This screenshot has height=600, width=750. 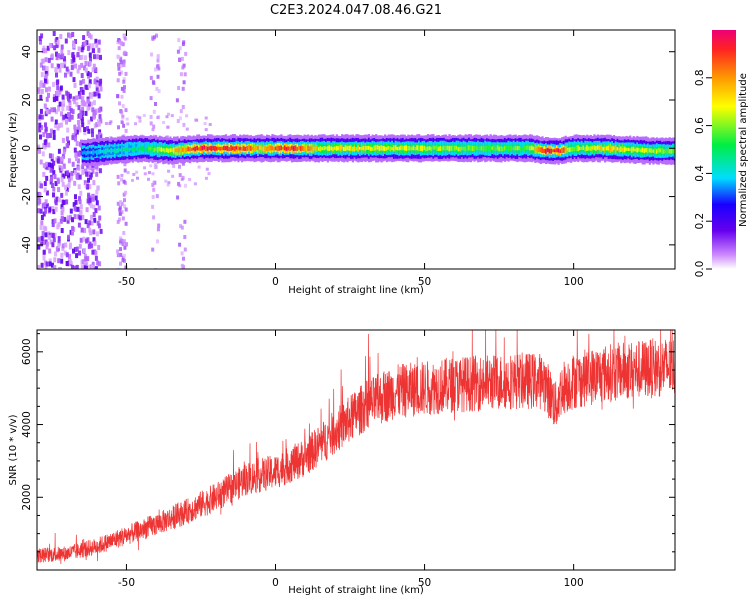 I want to click on colorbar-tick-label: 0.6, so click(x=700, y=125).